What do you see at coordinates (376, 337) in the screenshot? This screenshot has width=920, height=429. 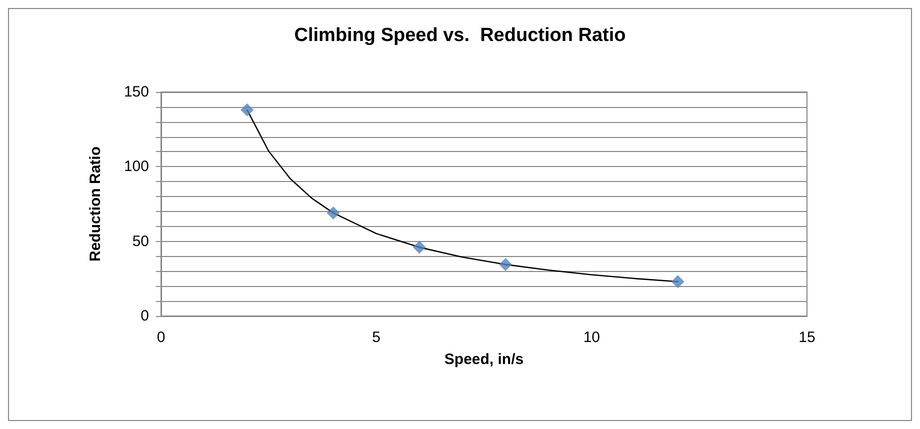 I see `x-tick-label: 5` at bounding box center [376, 337].